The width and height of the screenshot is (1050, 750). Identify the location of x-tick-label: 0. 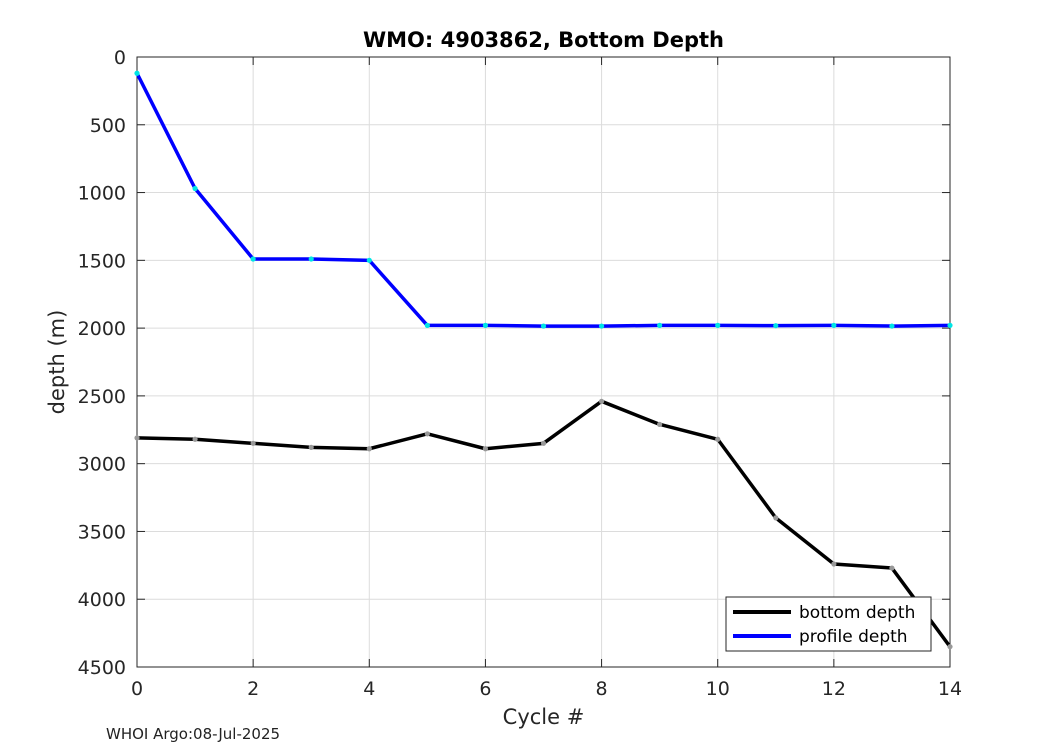
(137, 689).